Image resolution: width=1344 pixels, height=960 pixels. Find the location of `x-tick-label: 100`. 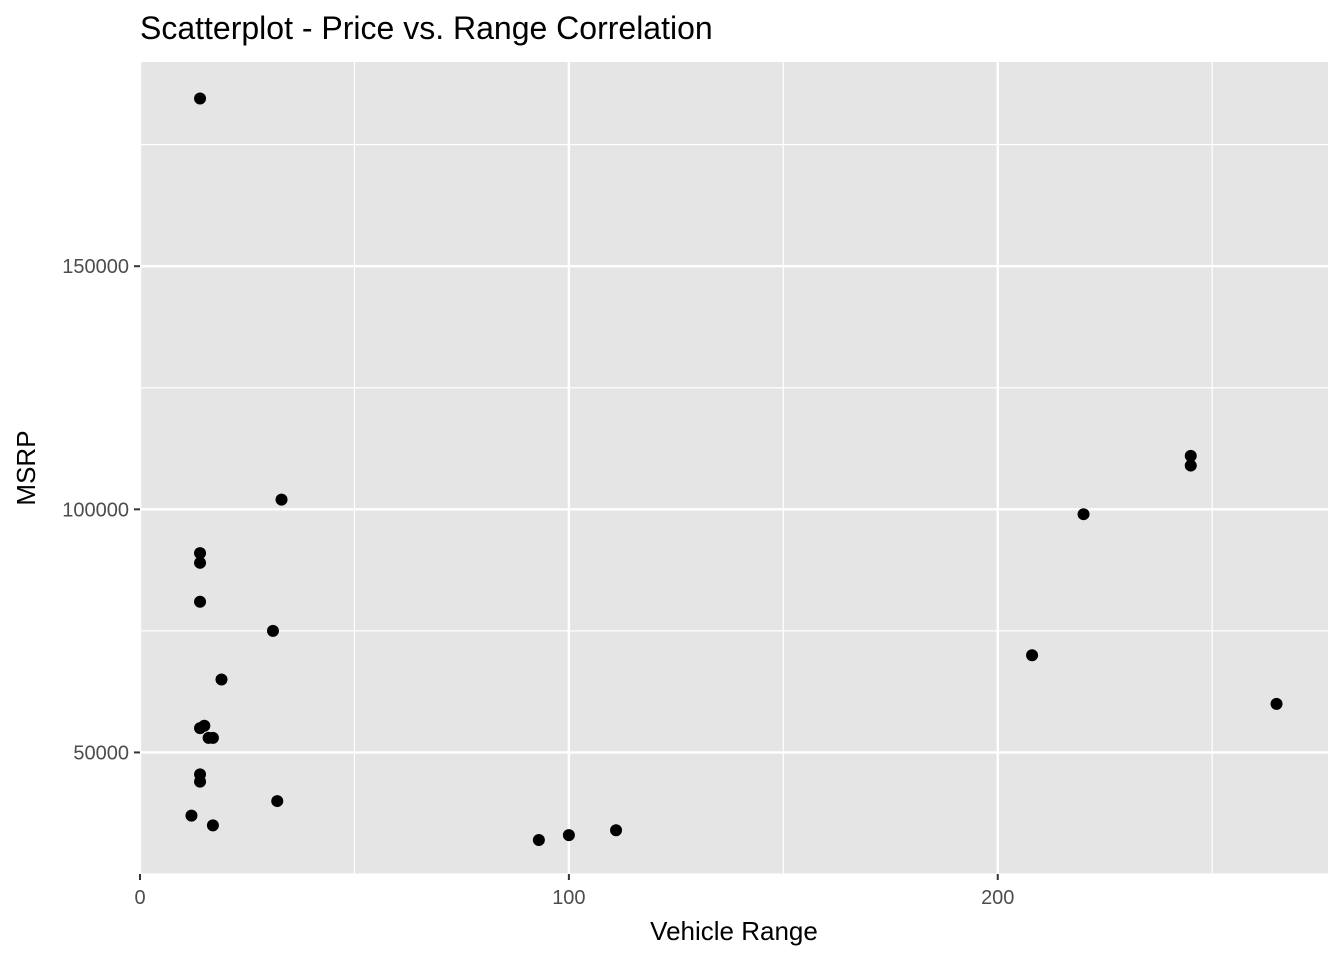

x-tick-label: 100 is located at coordinates (568, 898).